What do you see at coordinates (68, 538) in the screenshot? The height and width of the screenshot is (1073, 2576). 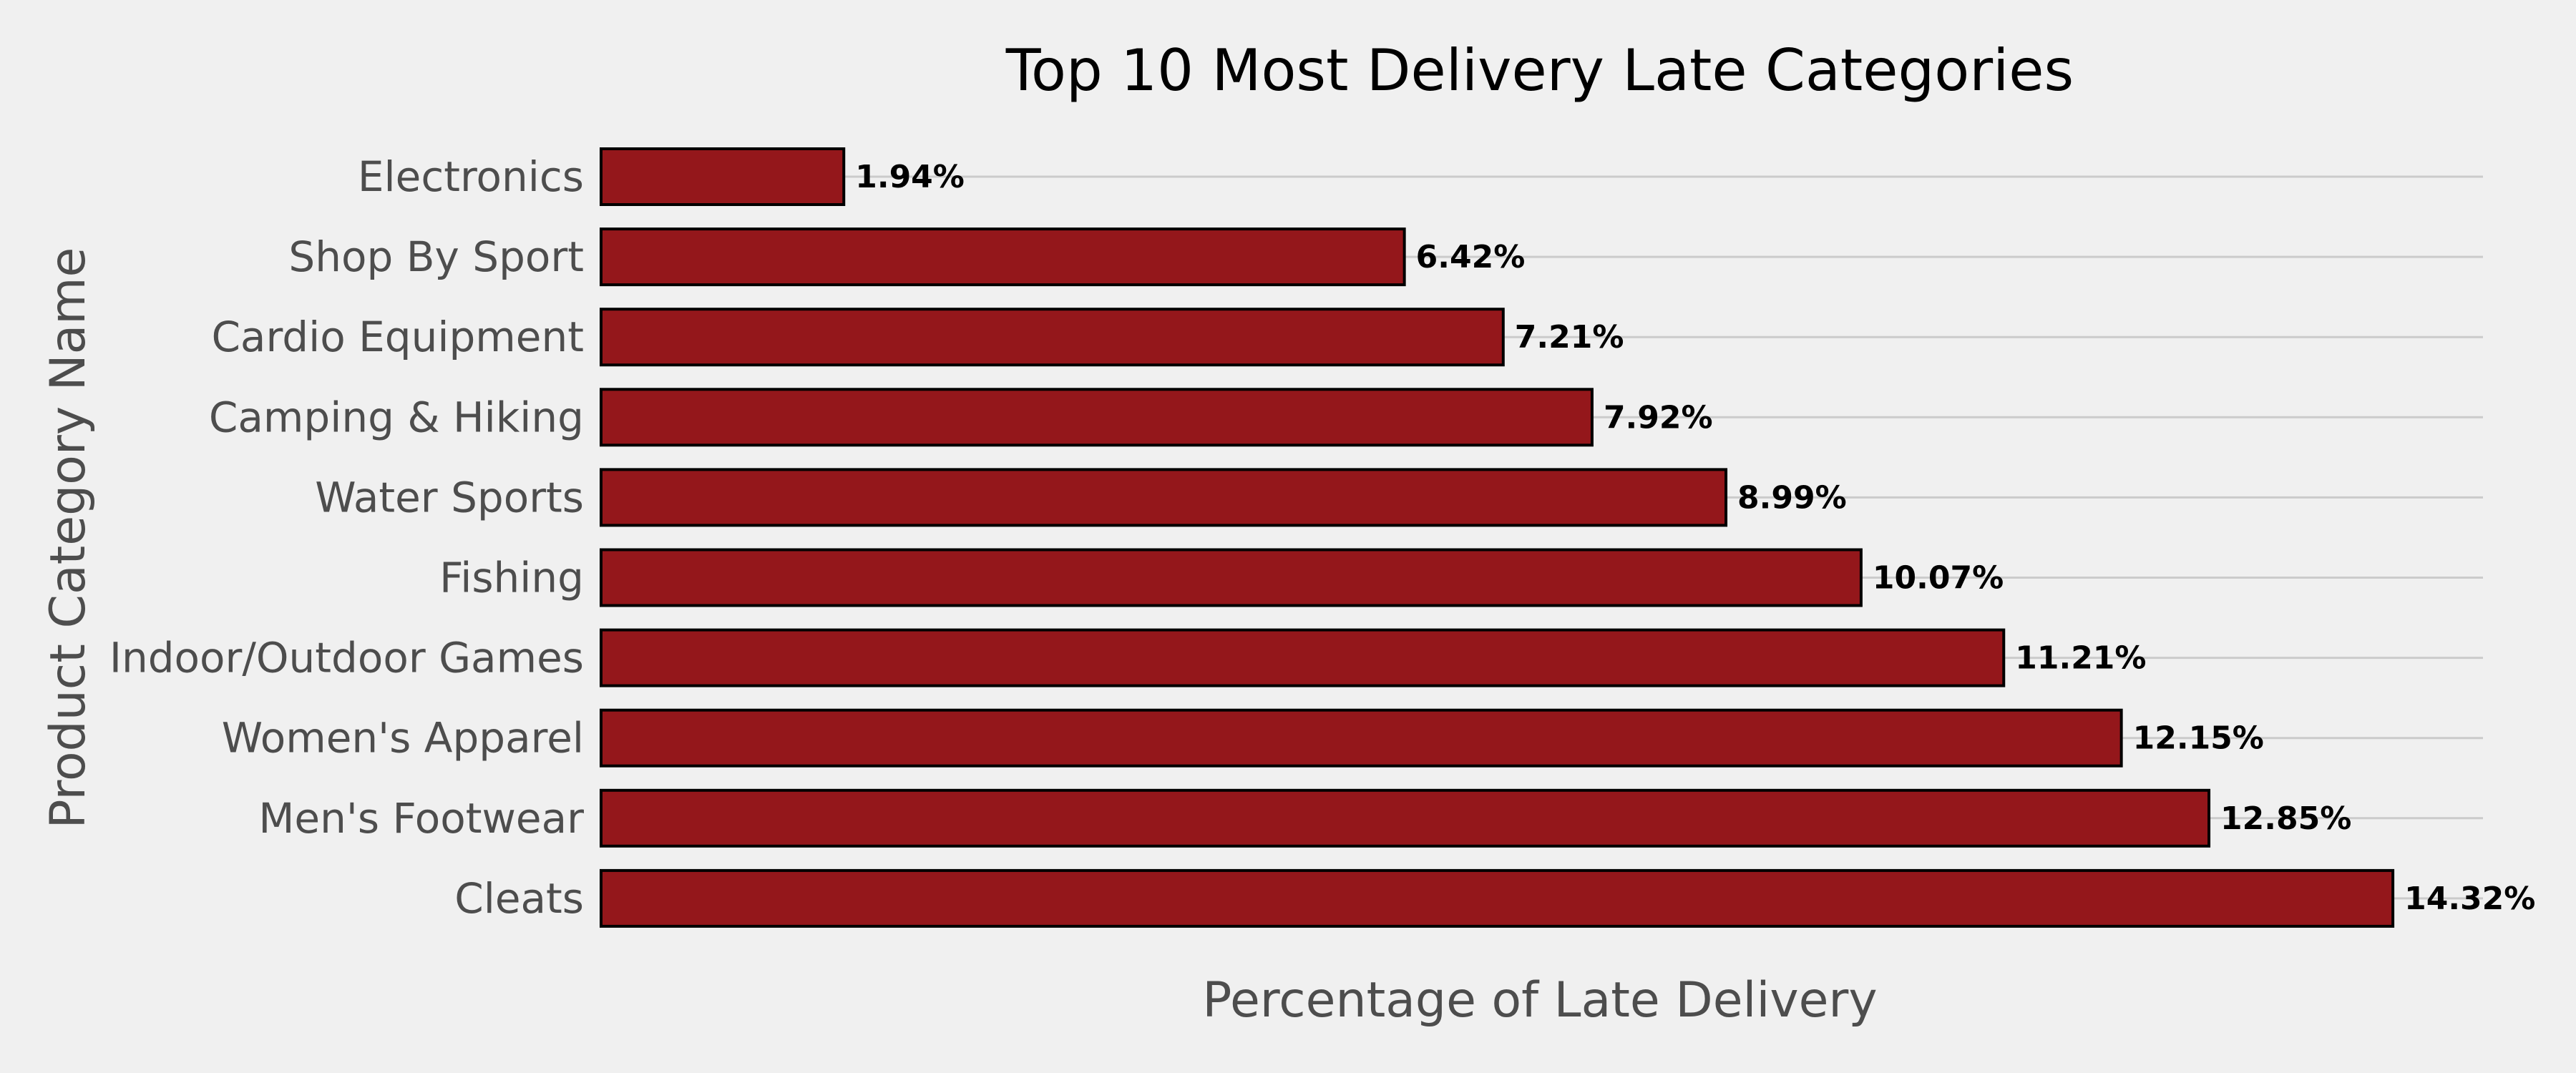 I see `y-axis-label: Product Category Name` at bounding box center [68, 538].